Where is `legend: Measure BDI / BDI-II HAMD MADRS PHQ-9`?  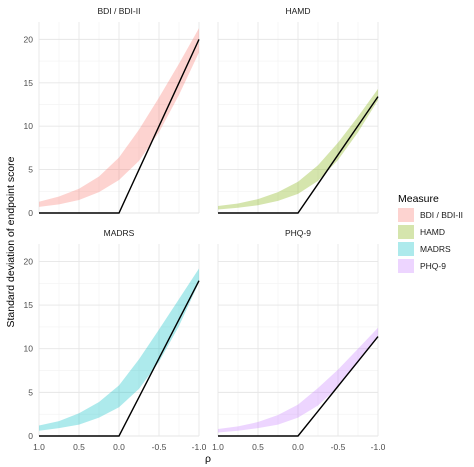 legend: Measure BDI / BDI-II HAMD MADRS PHQ-9 is located at coordinates (430, 233).